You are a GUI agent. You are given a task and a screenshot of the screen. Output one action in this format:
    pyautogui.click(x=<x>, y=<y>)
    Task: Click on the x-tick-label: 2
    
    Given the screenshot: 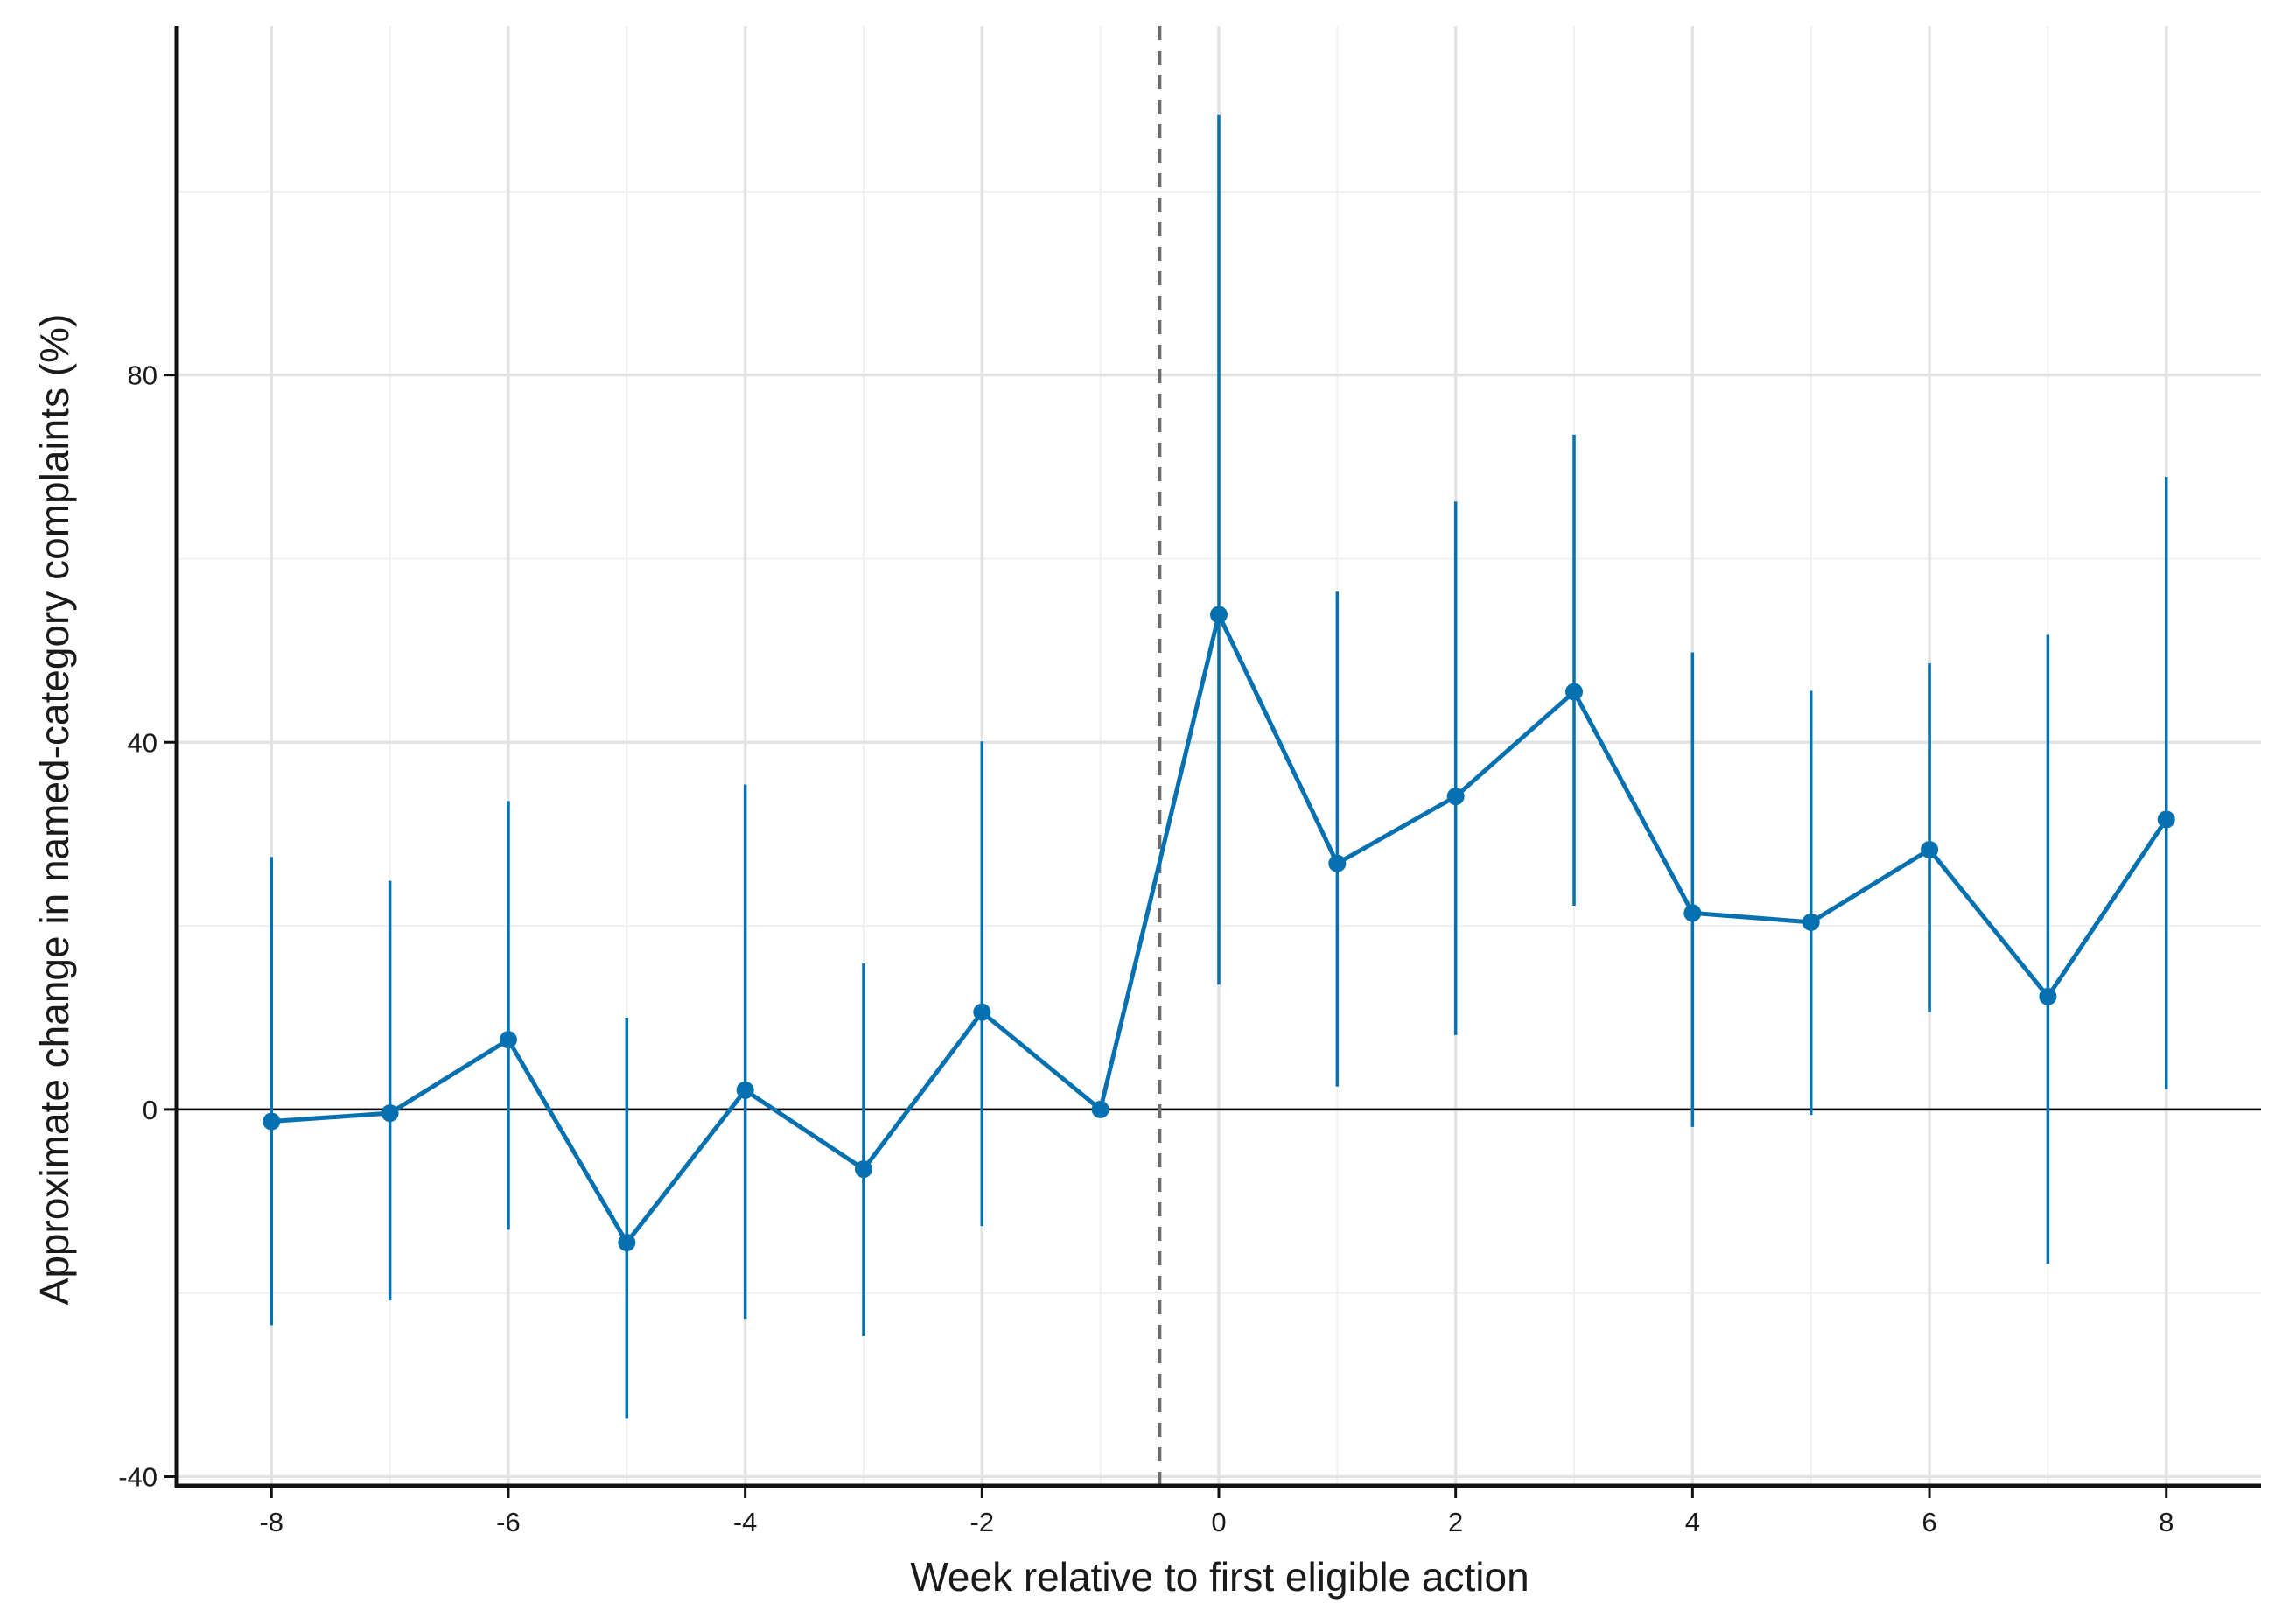 What is the action you would take?
    pyautogui.click(x=1455, y=1522)
    